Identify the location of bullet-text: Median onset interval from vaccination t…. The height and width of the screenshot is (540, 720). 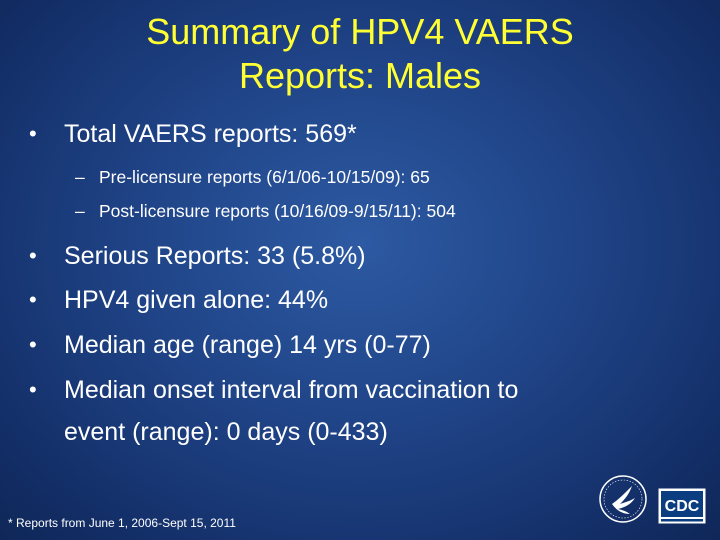
(291, 390).